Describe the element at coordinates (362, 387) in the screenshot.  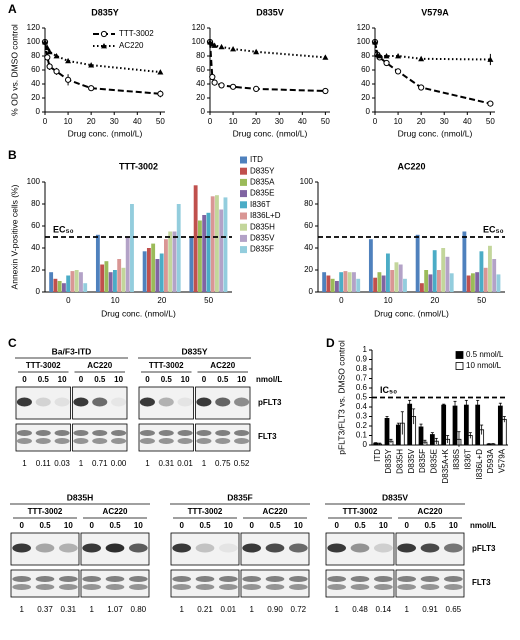
I see `y-tick-label: 0.6` at that location.